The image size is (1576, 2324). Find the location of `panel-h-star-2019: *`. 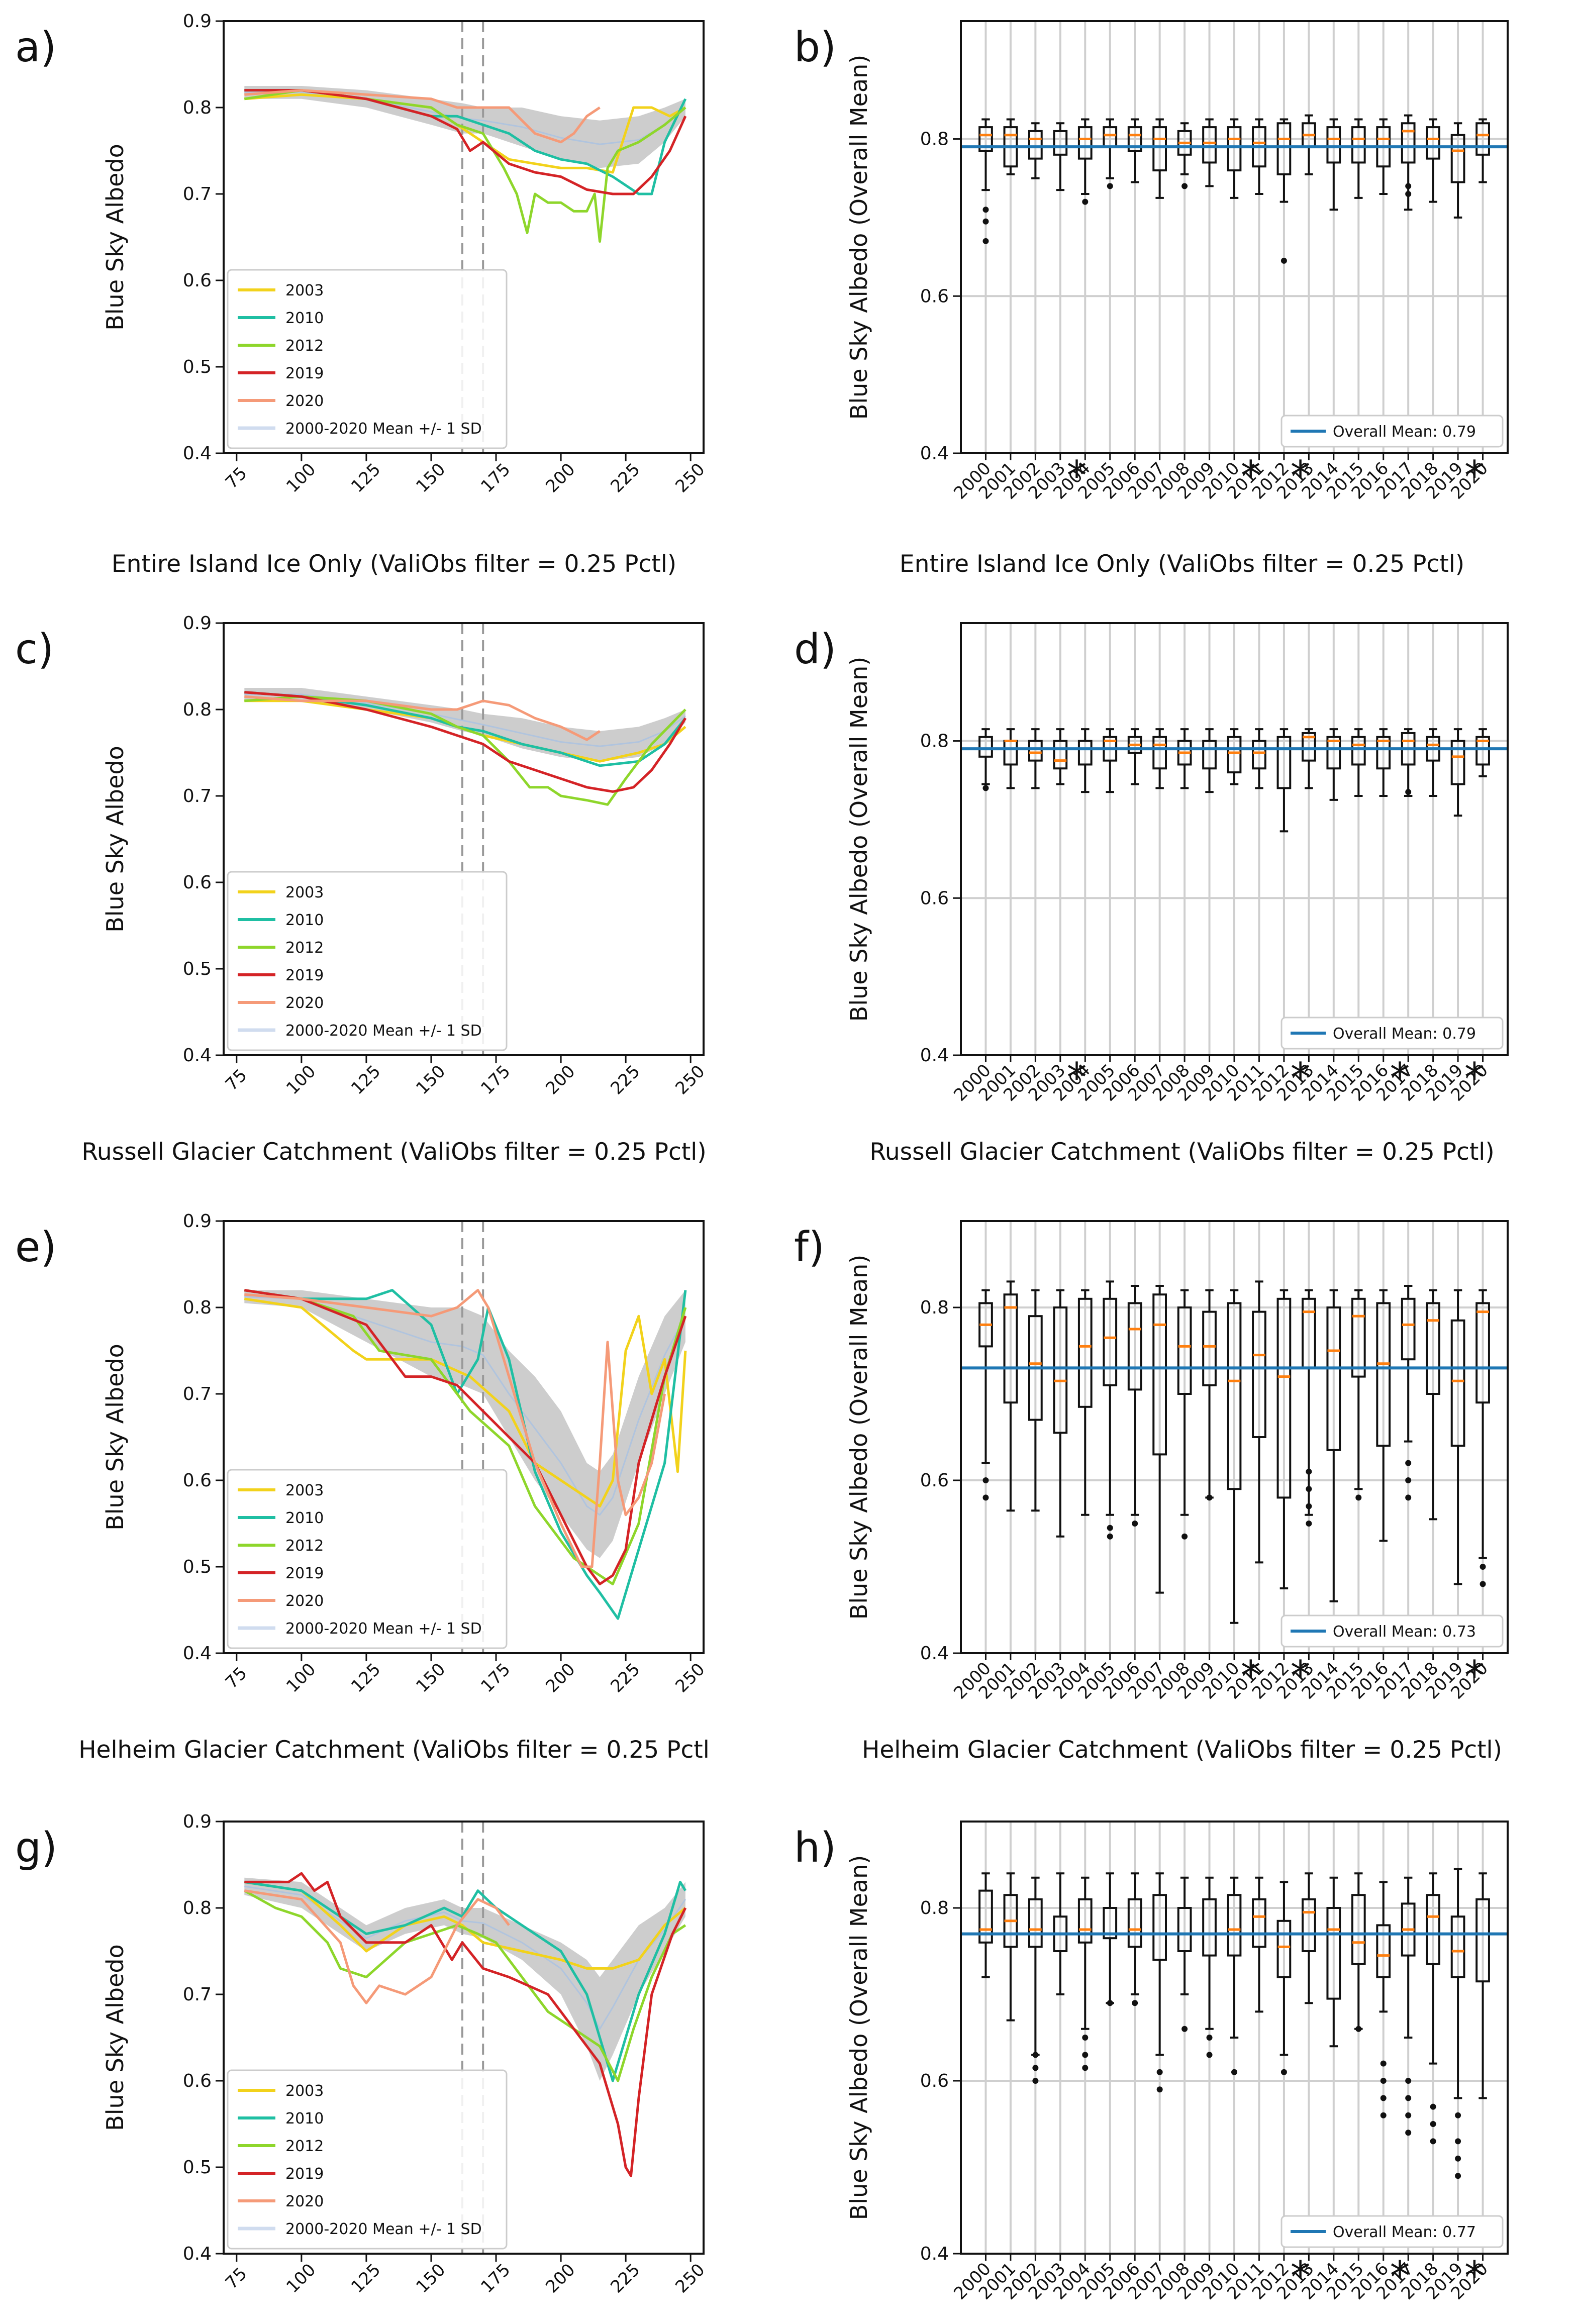

panel-h-star-2019: * is located at coordinates (1474, 2276).